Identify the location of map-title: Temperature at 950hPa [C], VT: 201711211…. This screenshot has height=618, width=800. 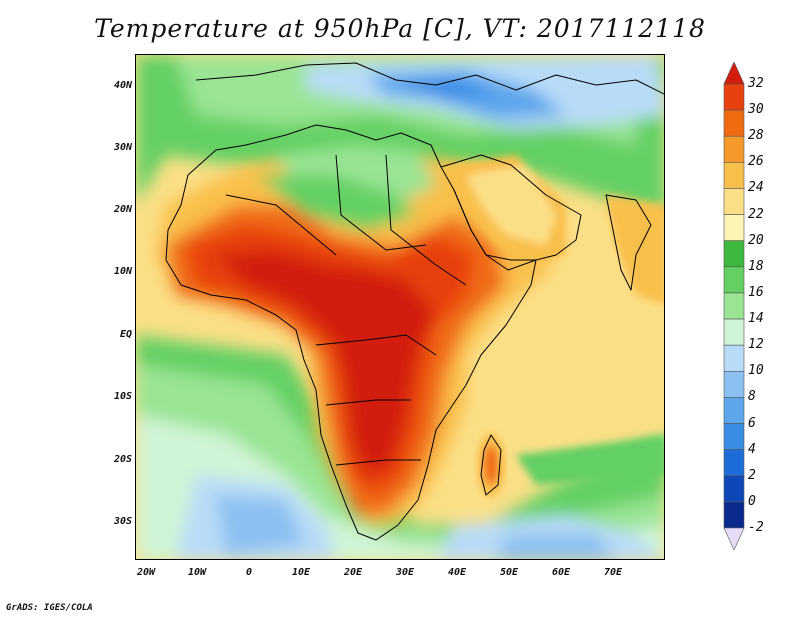
(400, 28).